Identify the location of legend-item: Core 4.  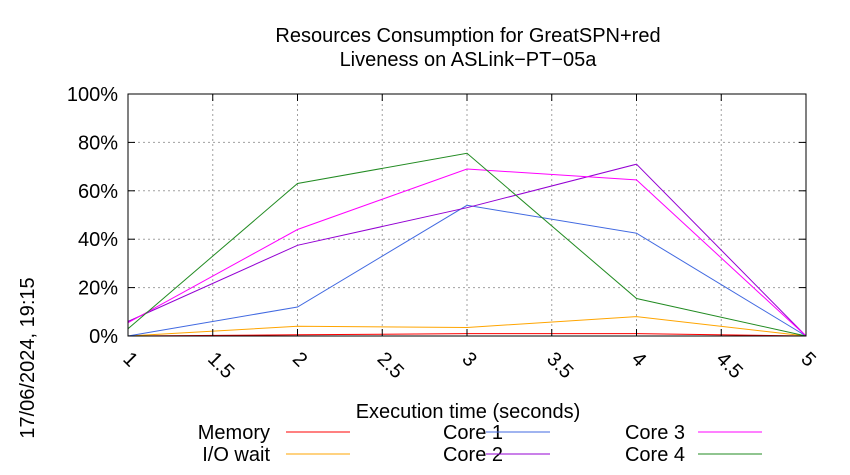
(693, 455).